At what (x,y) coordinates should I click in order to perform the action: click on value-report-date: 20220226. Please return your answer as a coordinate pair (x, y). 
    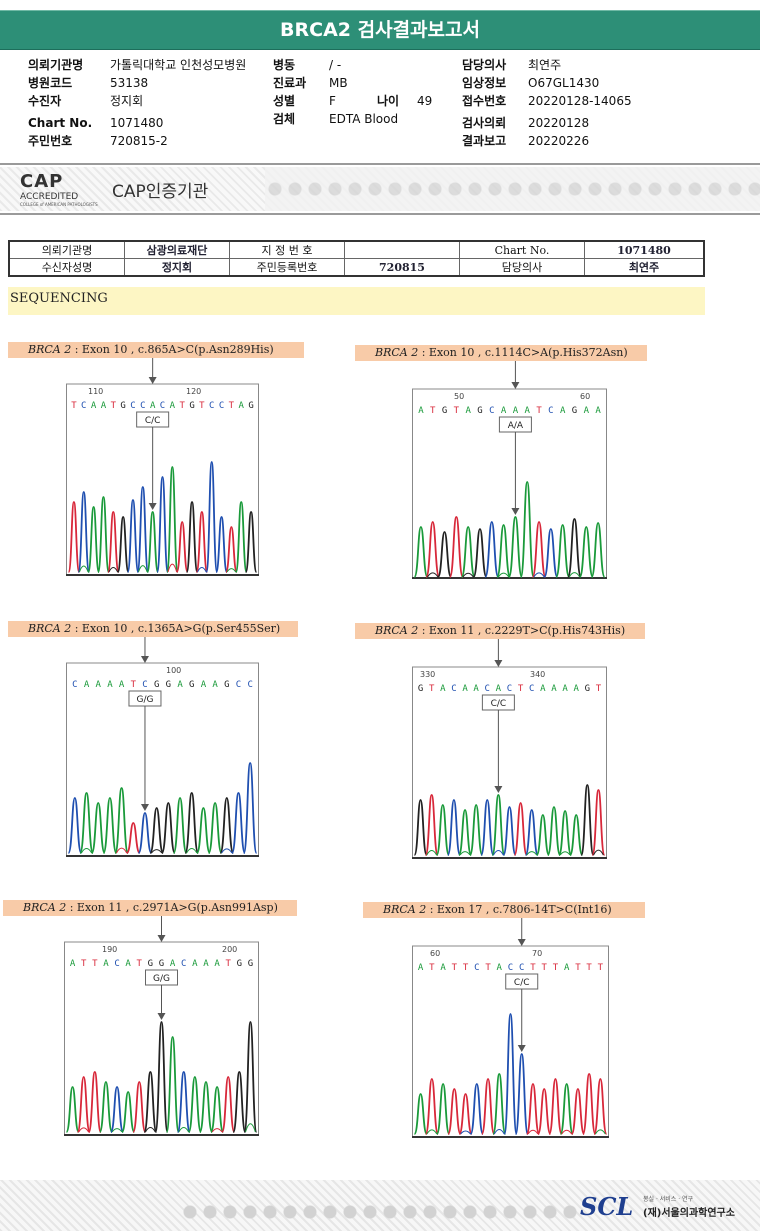
    Looking at the image, I should click on (559, 141).